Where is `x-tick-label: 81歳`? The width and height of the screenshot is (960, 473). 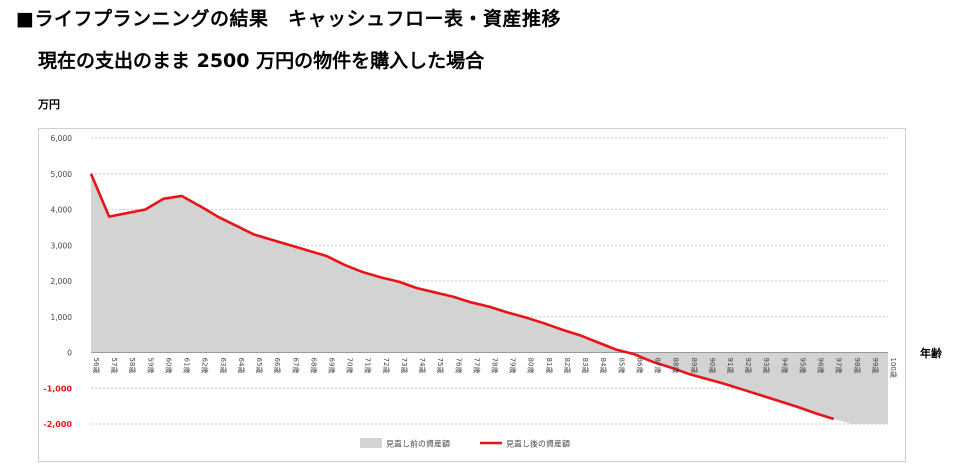 x-tick-label: 81歳 is located at coordinates (549, 366).